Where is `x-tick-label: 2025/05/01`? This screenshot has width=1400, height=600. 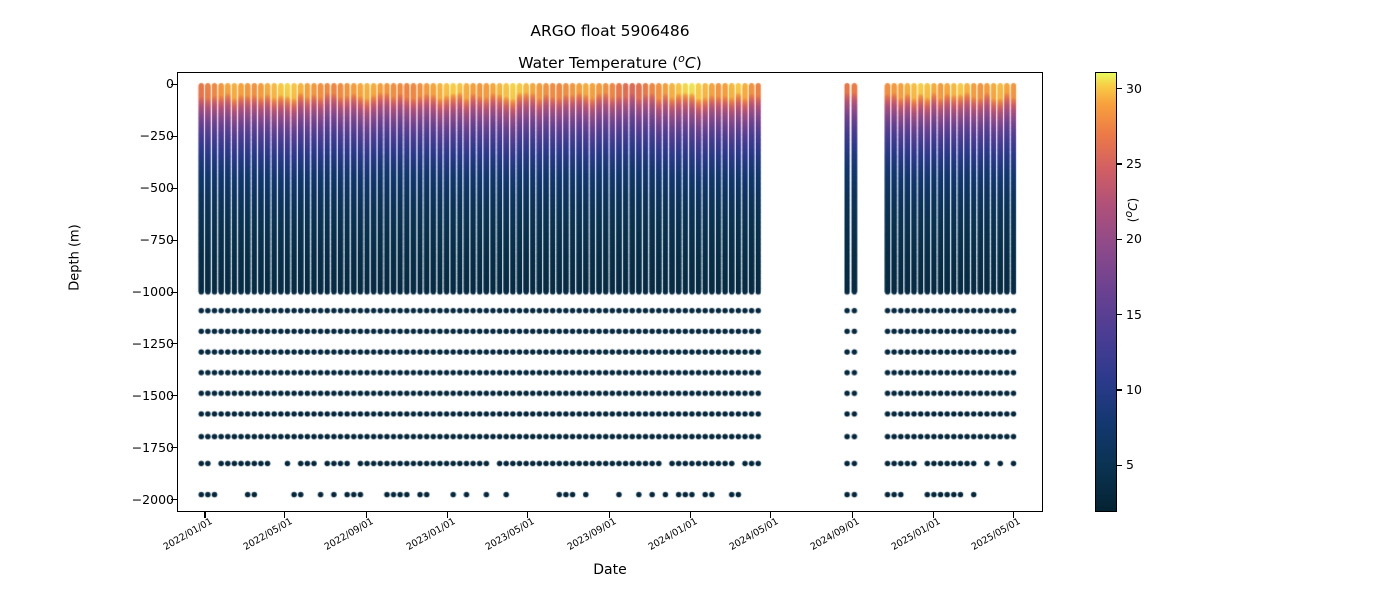
x-tick-label: 2025/05/01 is located at coordinates (996, 534).